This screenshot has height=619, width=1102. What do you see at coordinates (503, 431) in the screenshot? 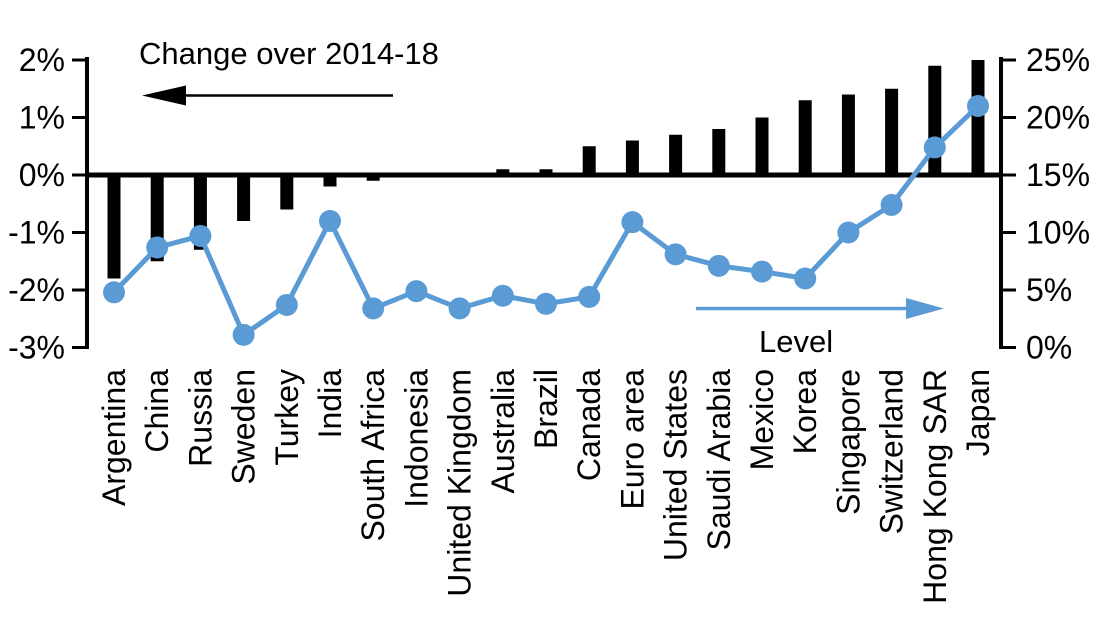
I see `x-axis-label-australia: Australia` at bounding box center [503, 431].